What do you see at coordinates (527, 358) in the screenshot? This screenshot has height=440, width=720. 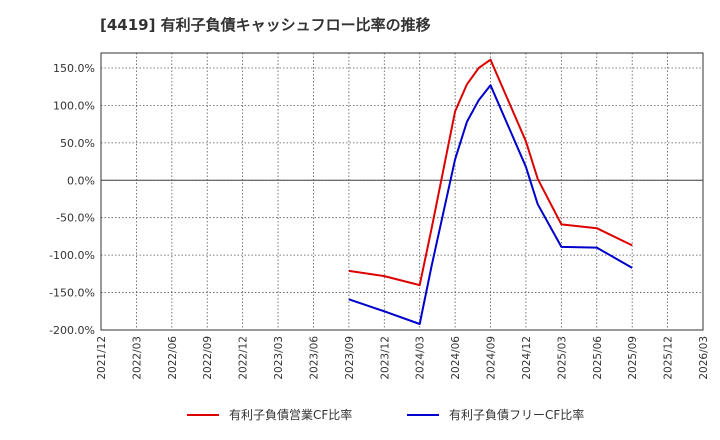 I see `x-tick-label: 2024/12` at bounding box center [527, 358].